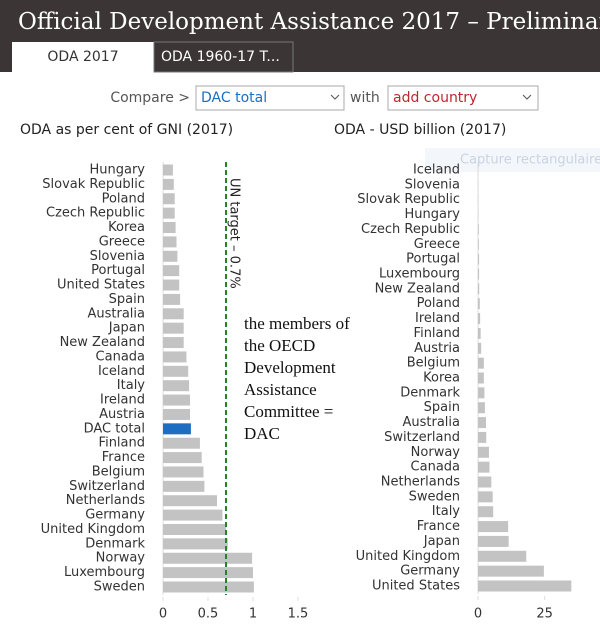  Describe the element at coordinates (420, 130) in the screenshot. I see `chart-title: ODA - USD billion (2017)` at that location.